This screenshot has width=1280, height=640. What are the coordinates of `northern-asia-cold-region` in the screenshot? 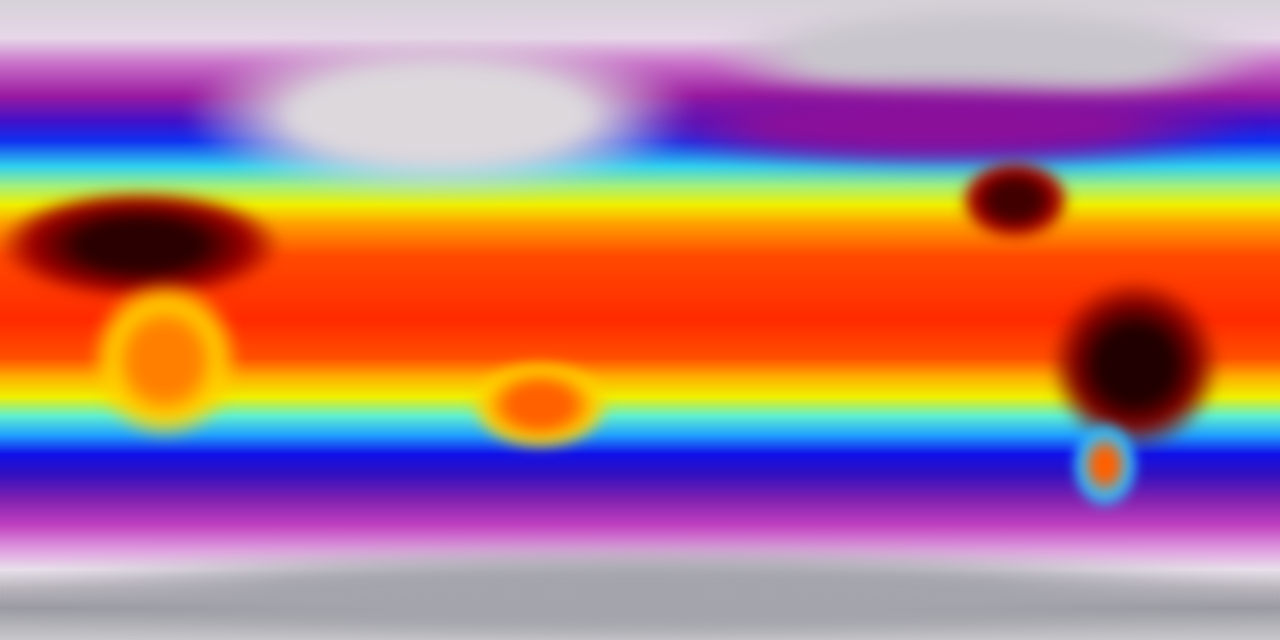 It's located at (440, 115).